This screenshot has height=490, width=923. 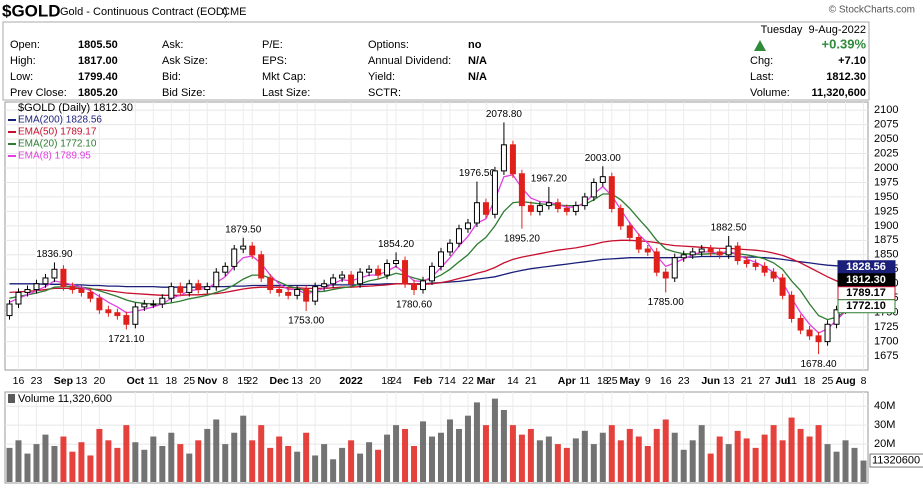 What do you see at coordinates (630, 381) in the screenshot?
I see `x-tick-label: May` at bounding box center [630, 381].